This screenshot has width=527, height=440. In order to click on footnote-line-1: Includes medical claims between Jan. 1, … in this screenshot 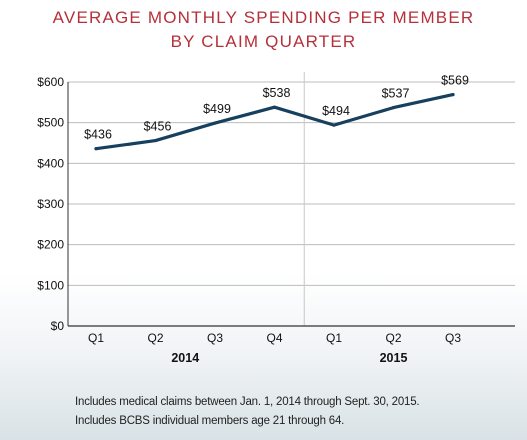, I will do `click(247, 402)`.